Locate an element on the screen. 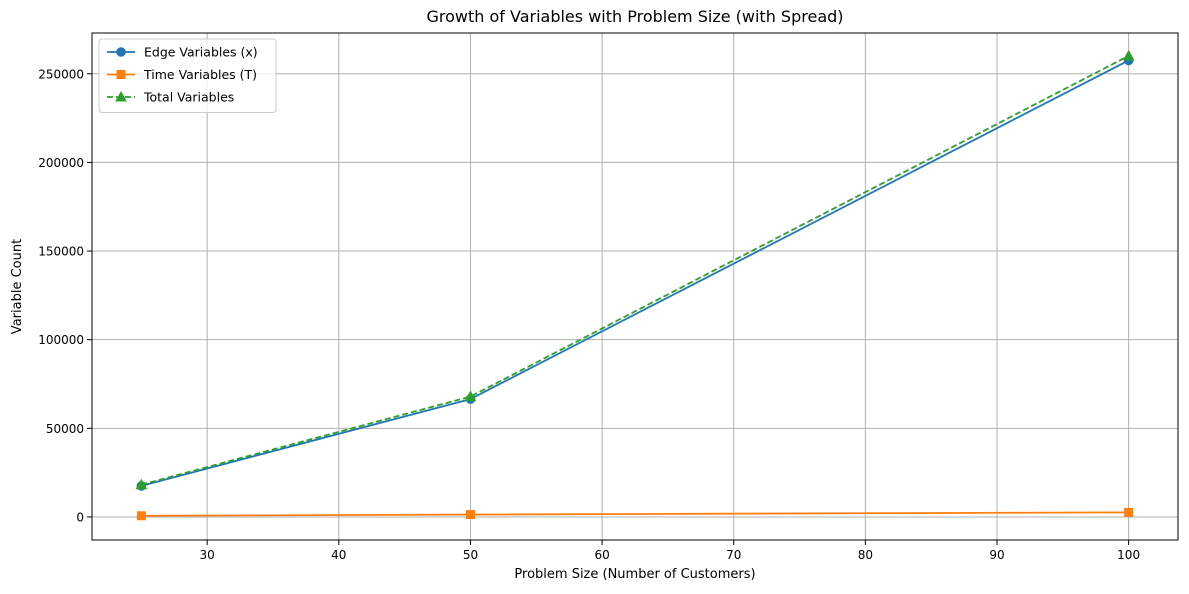 This screenshot has width=1189, height=594. x-tick-label: 90 is located at coordinates (996, 555).